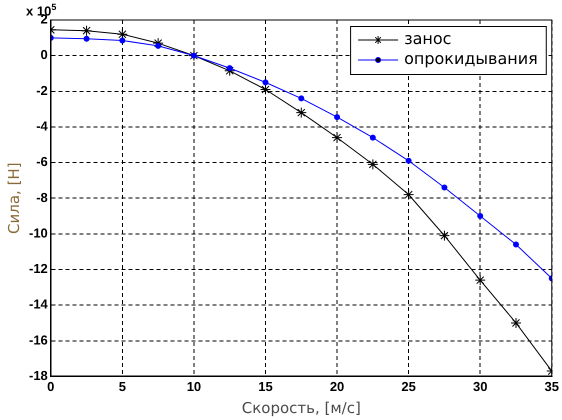 The image size is (562, 420). What do you see at coordinates (38, 268) in the screenshot?
I see `y-tick-label: -12` at bounding box center [38, 268].